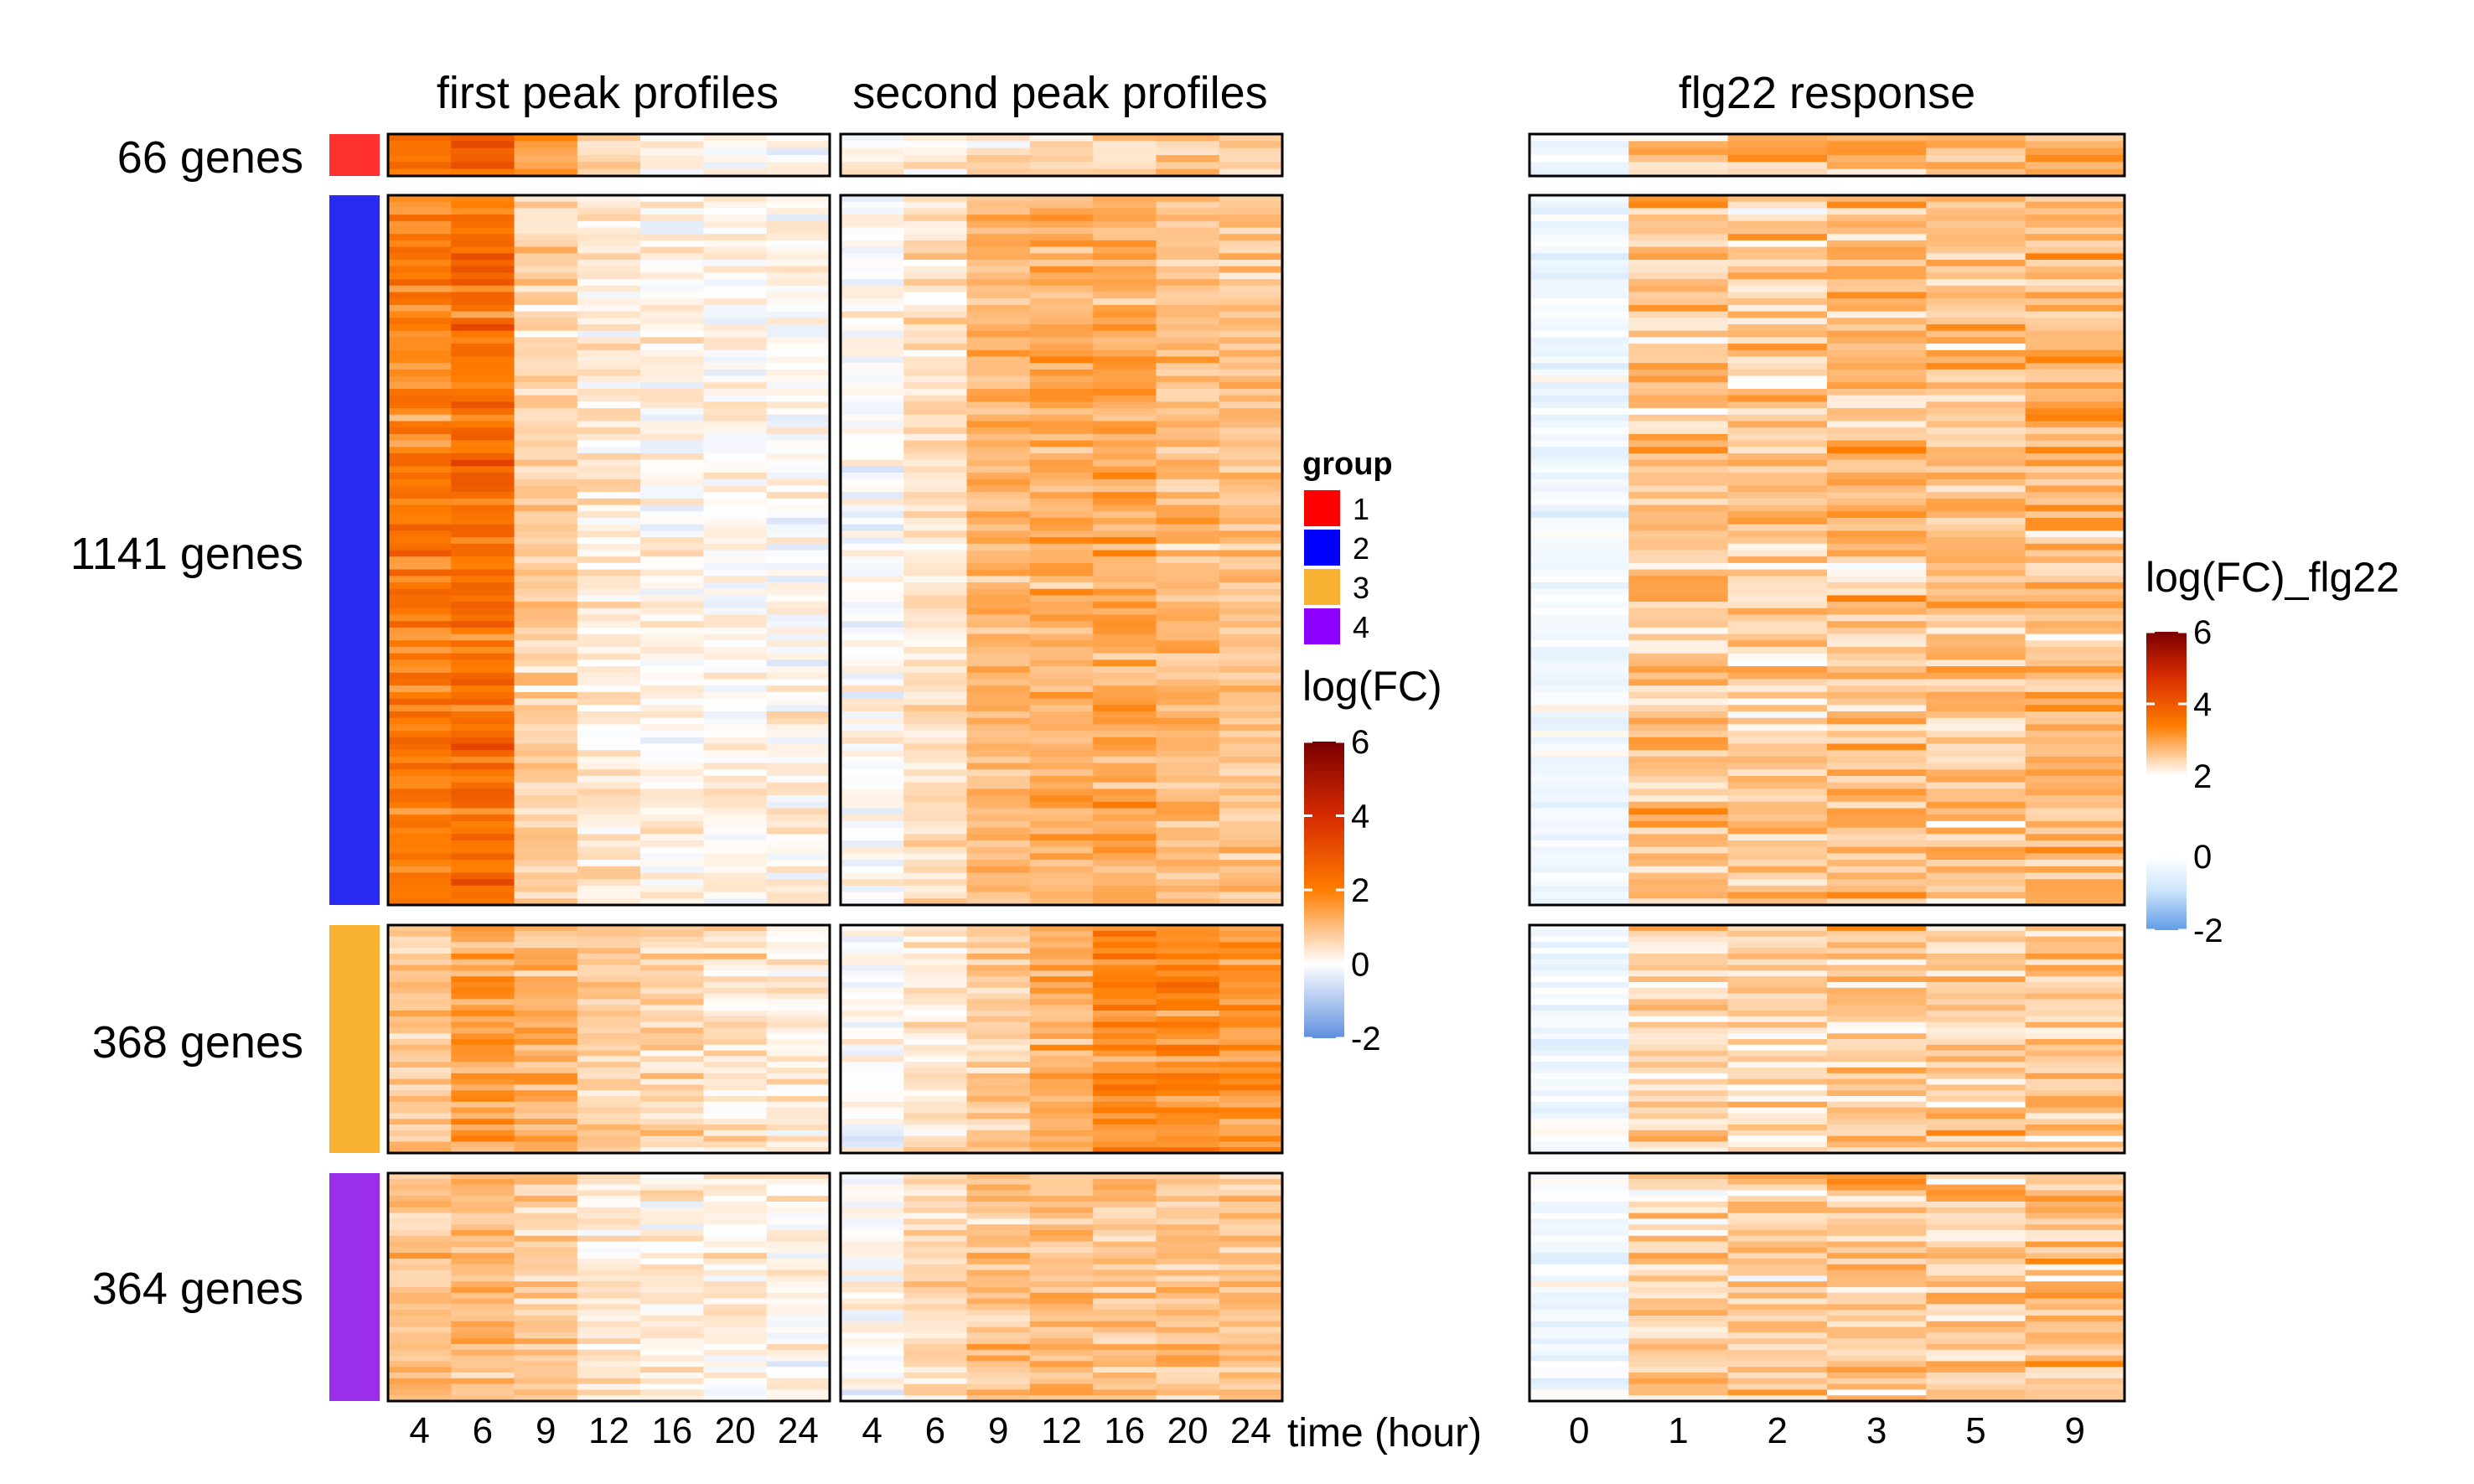 This screenshot has height=1484, width=2474. What do you see at coordinates (1384, 1433) in the screenshot?
I see `x-axis-label: time (hour)` at bounding box center [1384, 1433].